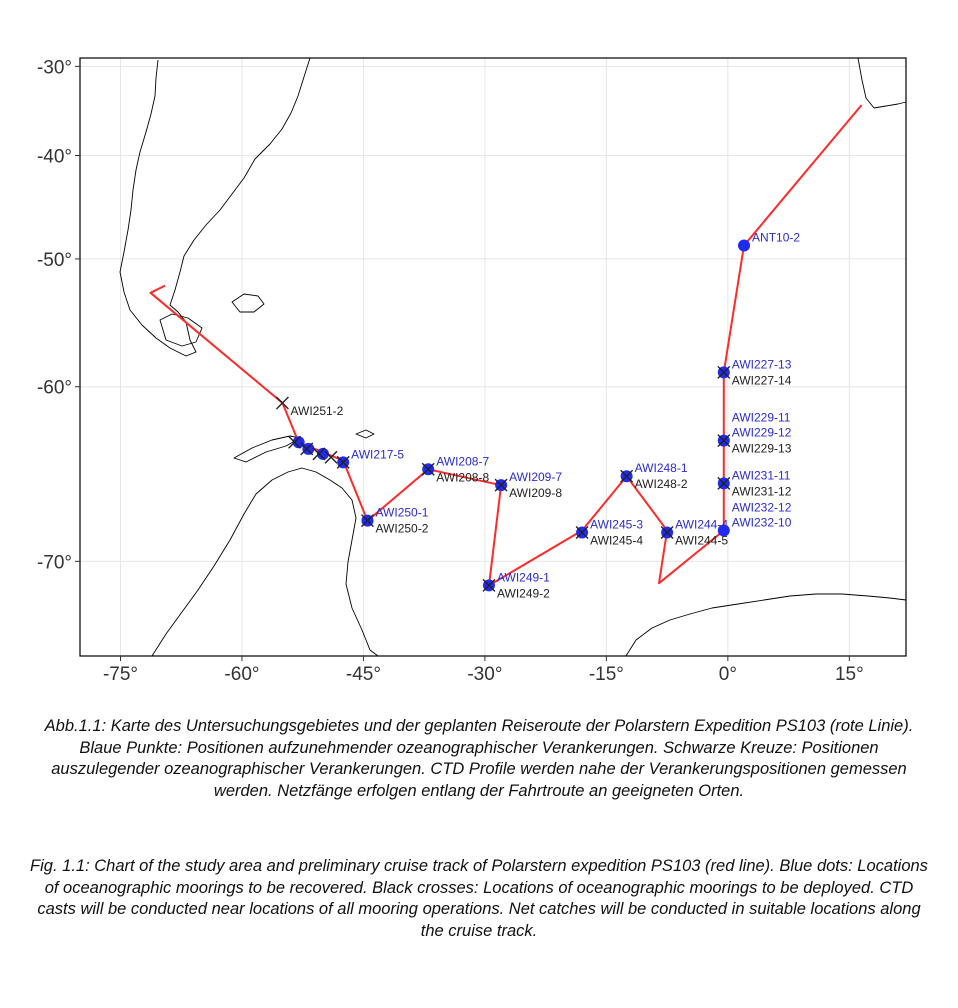  What do you see at coordinates (54, 562) in the screenshot?
I see `lat-tick-label: -70°` at bounding box center [54, 562].